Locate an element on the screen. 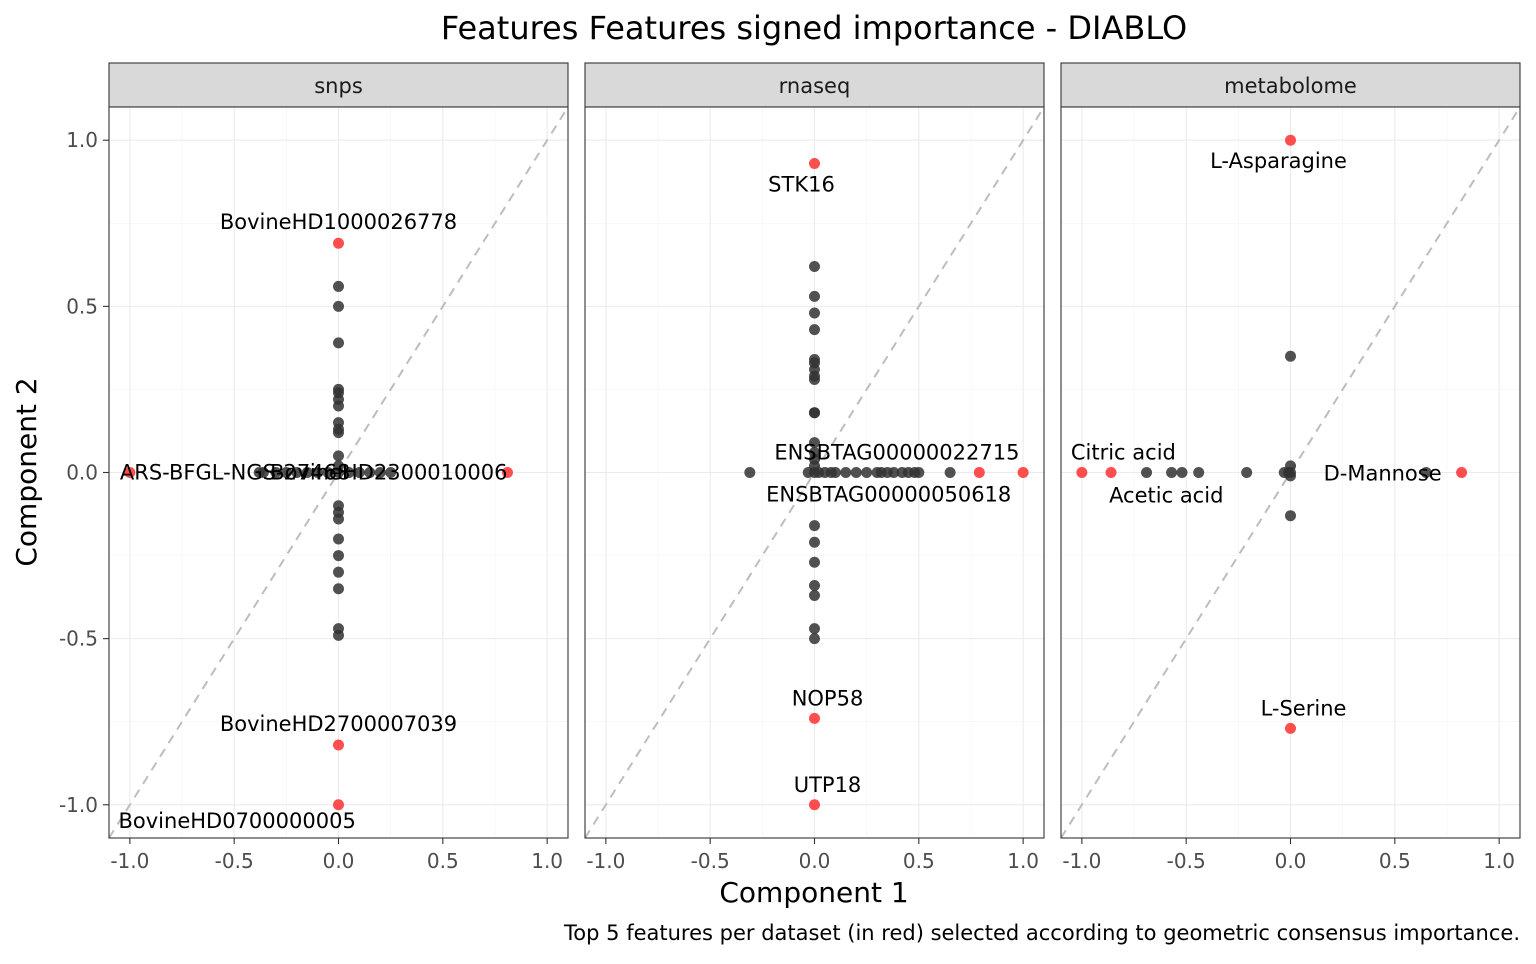 This screenshot has width=1536, height=964. y-tick-label: 1.0 is located at coordinates (82, 140).